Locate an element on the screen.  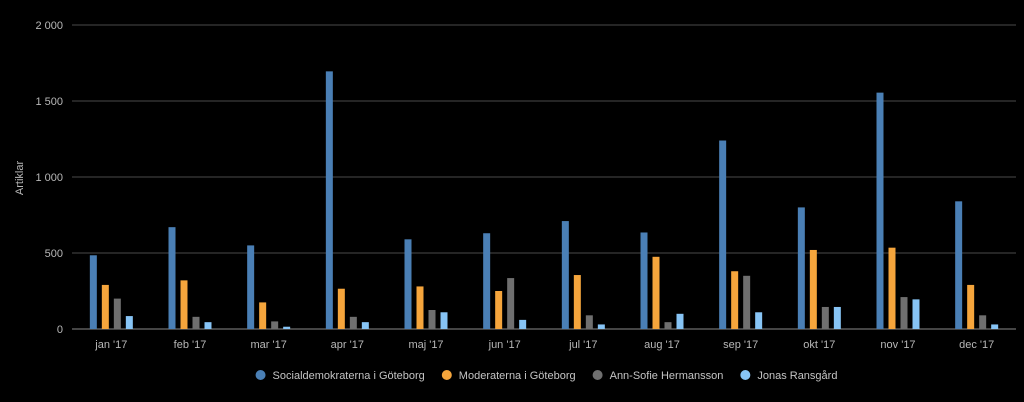
legend-item: Ann-Sofie Hermansson is located at coordinates (658, 376).